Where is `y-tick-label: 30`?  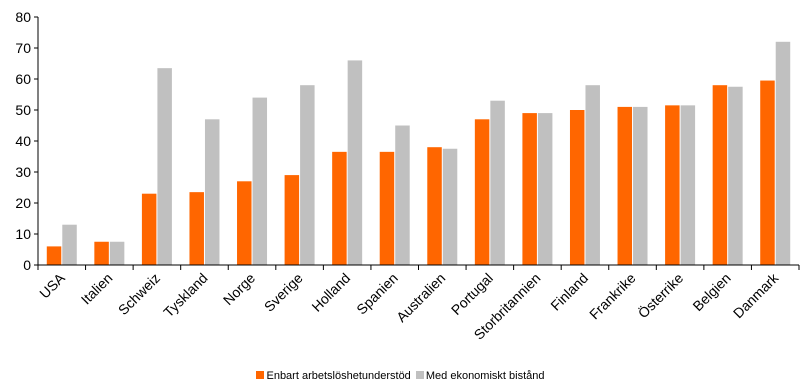 y-tick-label: 30 is located at coordinates (23, 172).